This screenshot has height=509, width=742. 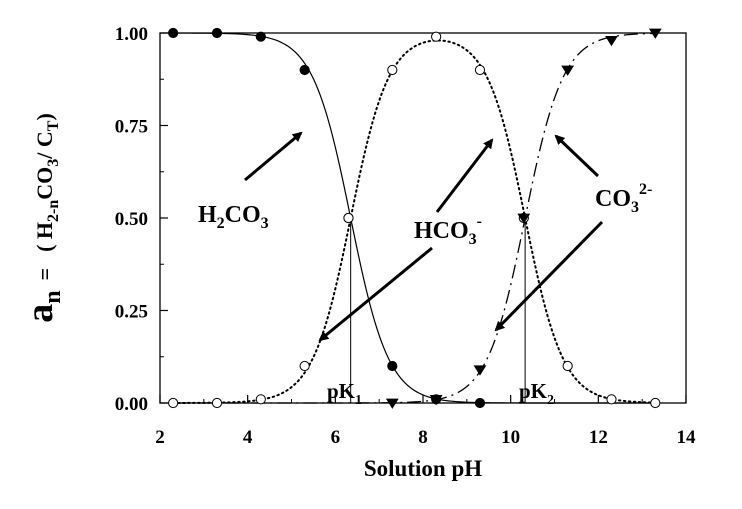 I want to click on x-tick-label: 14, so click(x=687, y=437).